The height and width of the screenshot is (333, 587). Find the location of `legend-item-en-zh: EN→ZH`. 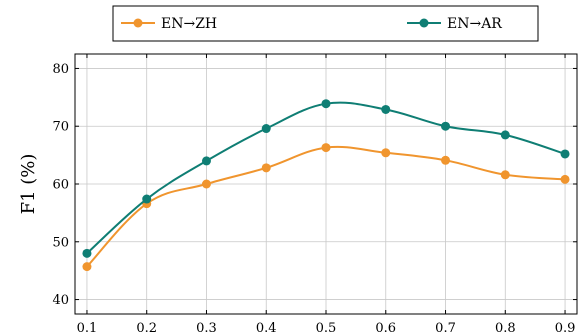

legend-item-en-zh: EN→ZH is located at coordinates (169, 24).